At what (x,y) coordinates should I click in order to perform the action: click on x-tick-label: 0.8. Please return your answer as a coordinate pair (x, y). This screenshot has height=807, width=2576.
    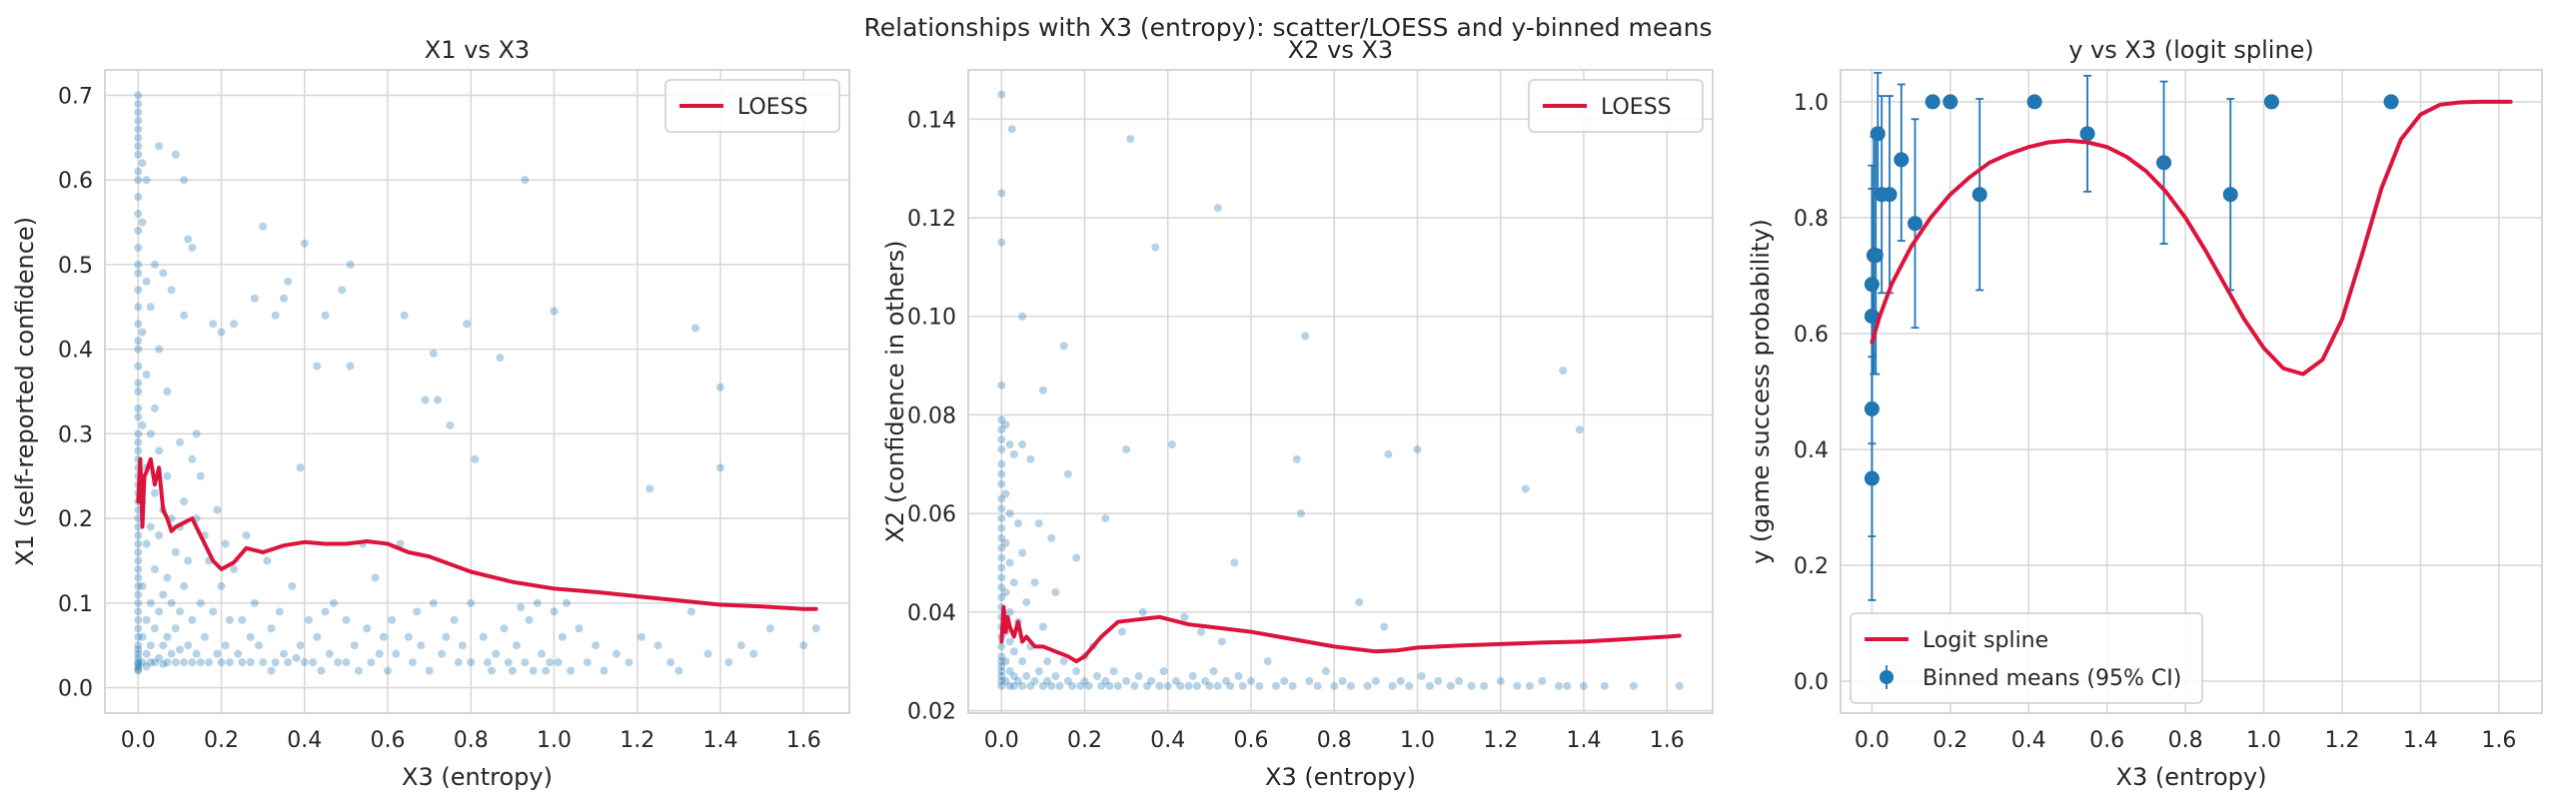
    Looking at the image, I should click on (2185, 740).